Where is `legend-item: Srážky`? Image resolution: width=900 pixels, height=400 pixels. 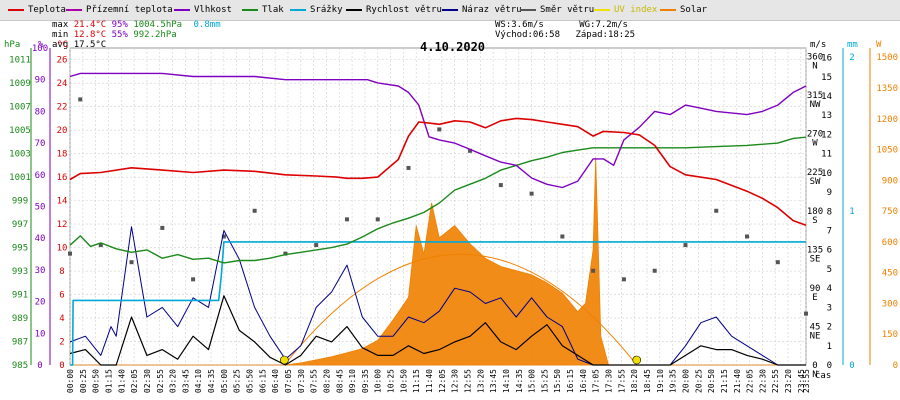
legend-item: Srážky is located at coordinates (316, 10).